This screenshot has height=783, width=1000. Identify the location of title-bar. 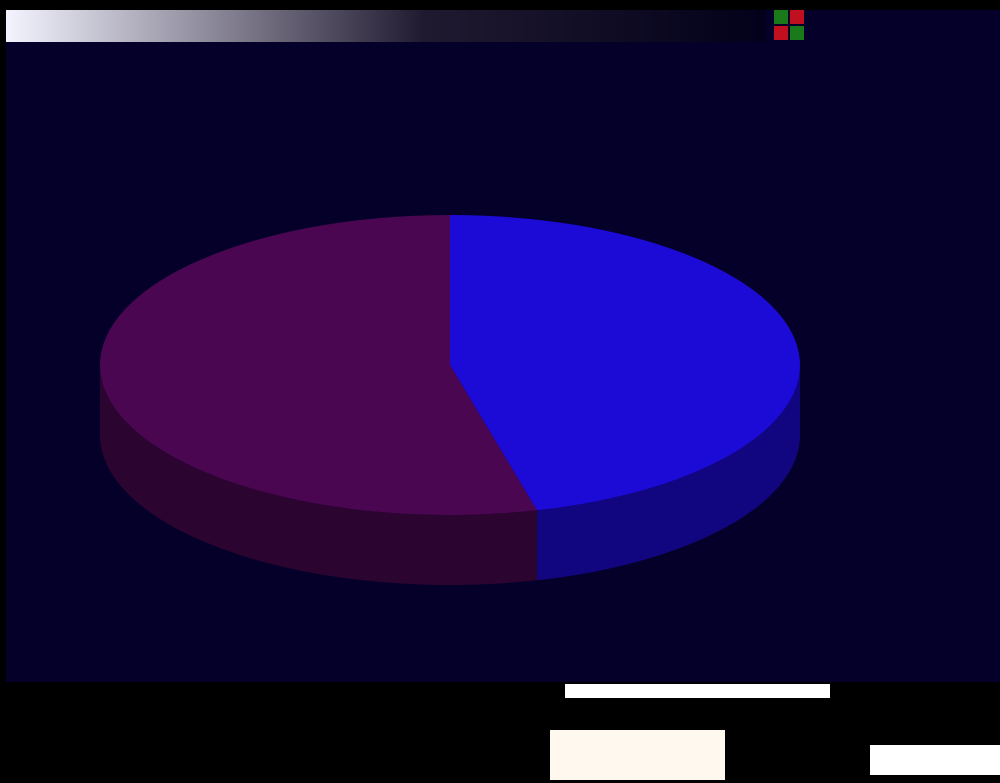
(386, 26).